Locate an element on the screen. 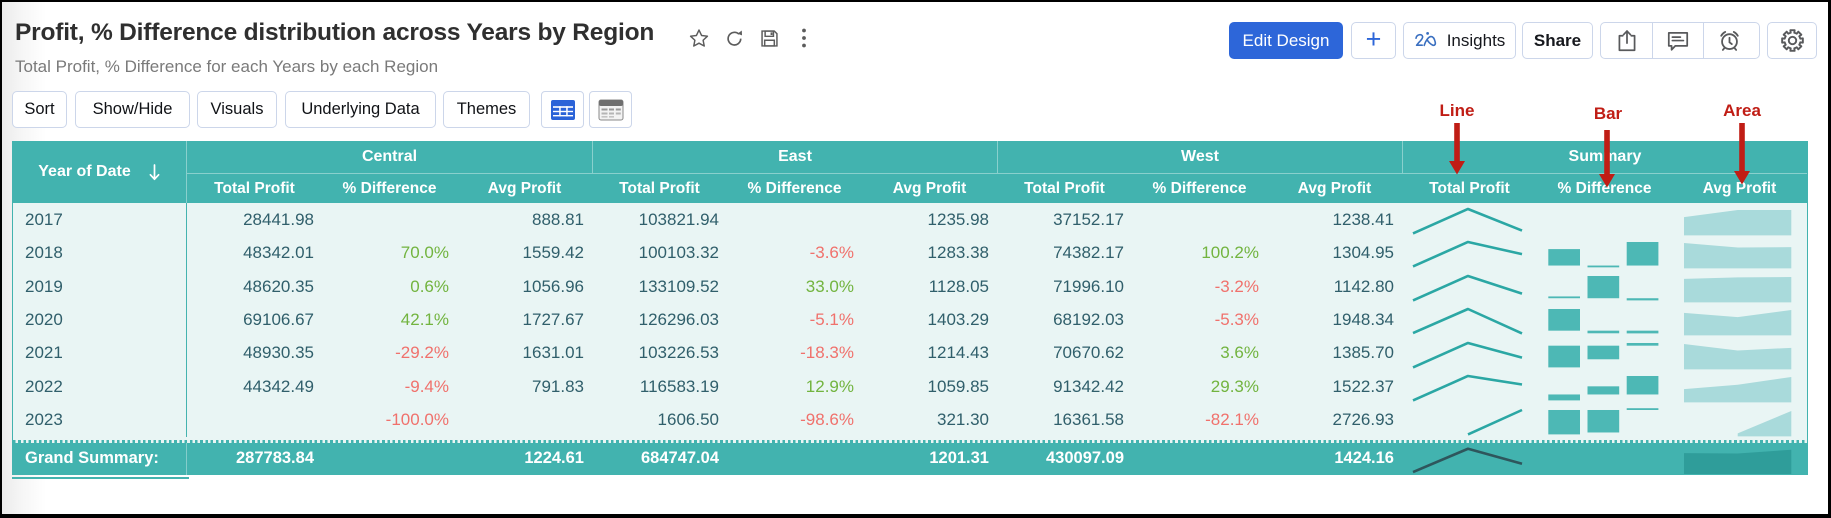 This screenshot has height=518, width=1831. cell-pct-difference: 0.6% is located at coordinates (429, 286).